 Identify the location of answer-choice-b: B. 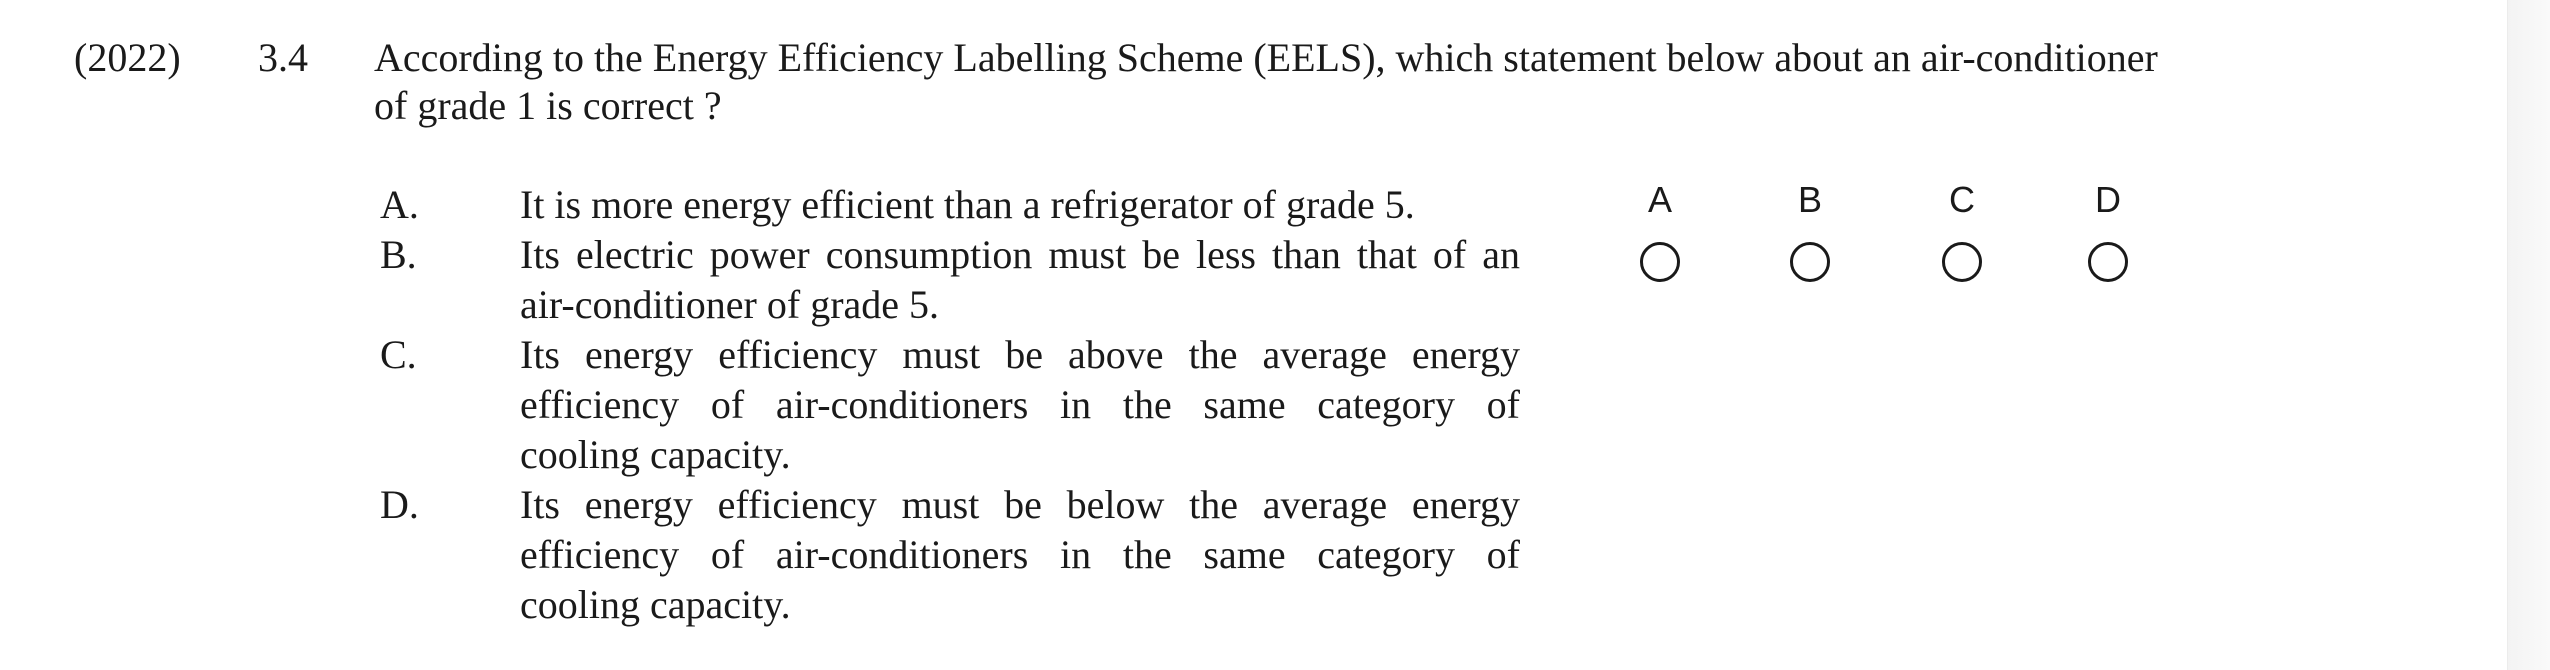
(1810, 230).